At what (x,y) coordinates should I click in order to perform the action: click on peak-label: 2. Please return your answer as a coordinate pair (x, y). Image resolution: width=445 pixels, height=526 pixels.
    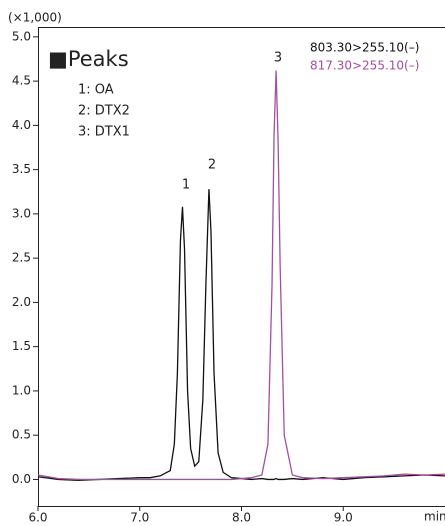
    Looking at the image, I should click on (212, 165).